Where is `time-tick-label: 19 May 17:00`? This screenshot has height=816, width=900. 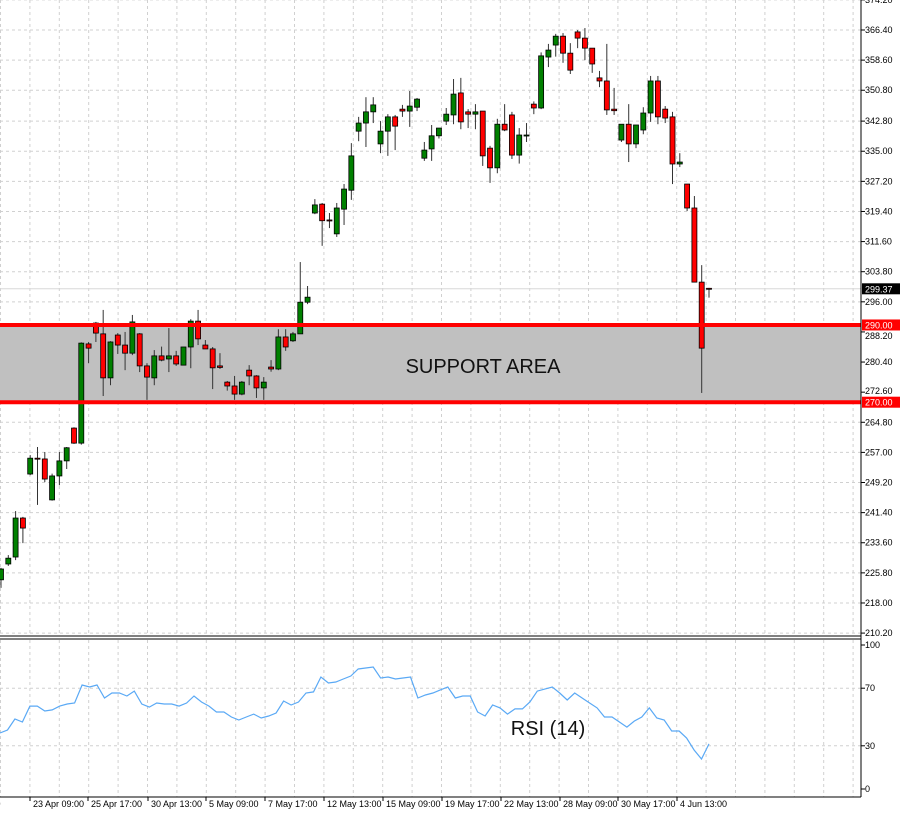 time-tick-label: 19 May 17:00 is located at coordinates (472, 804).